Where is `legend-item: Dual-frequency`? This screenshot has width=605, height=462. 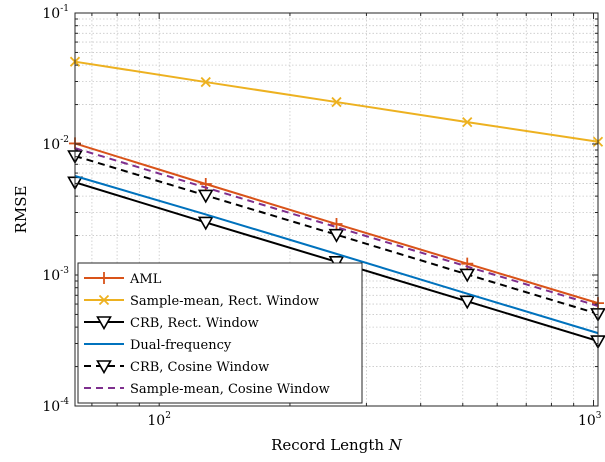 legend-item: Dual-frequency is located at coordinates (158, 345).